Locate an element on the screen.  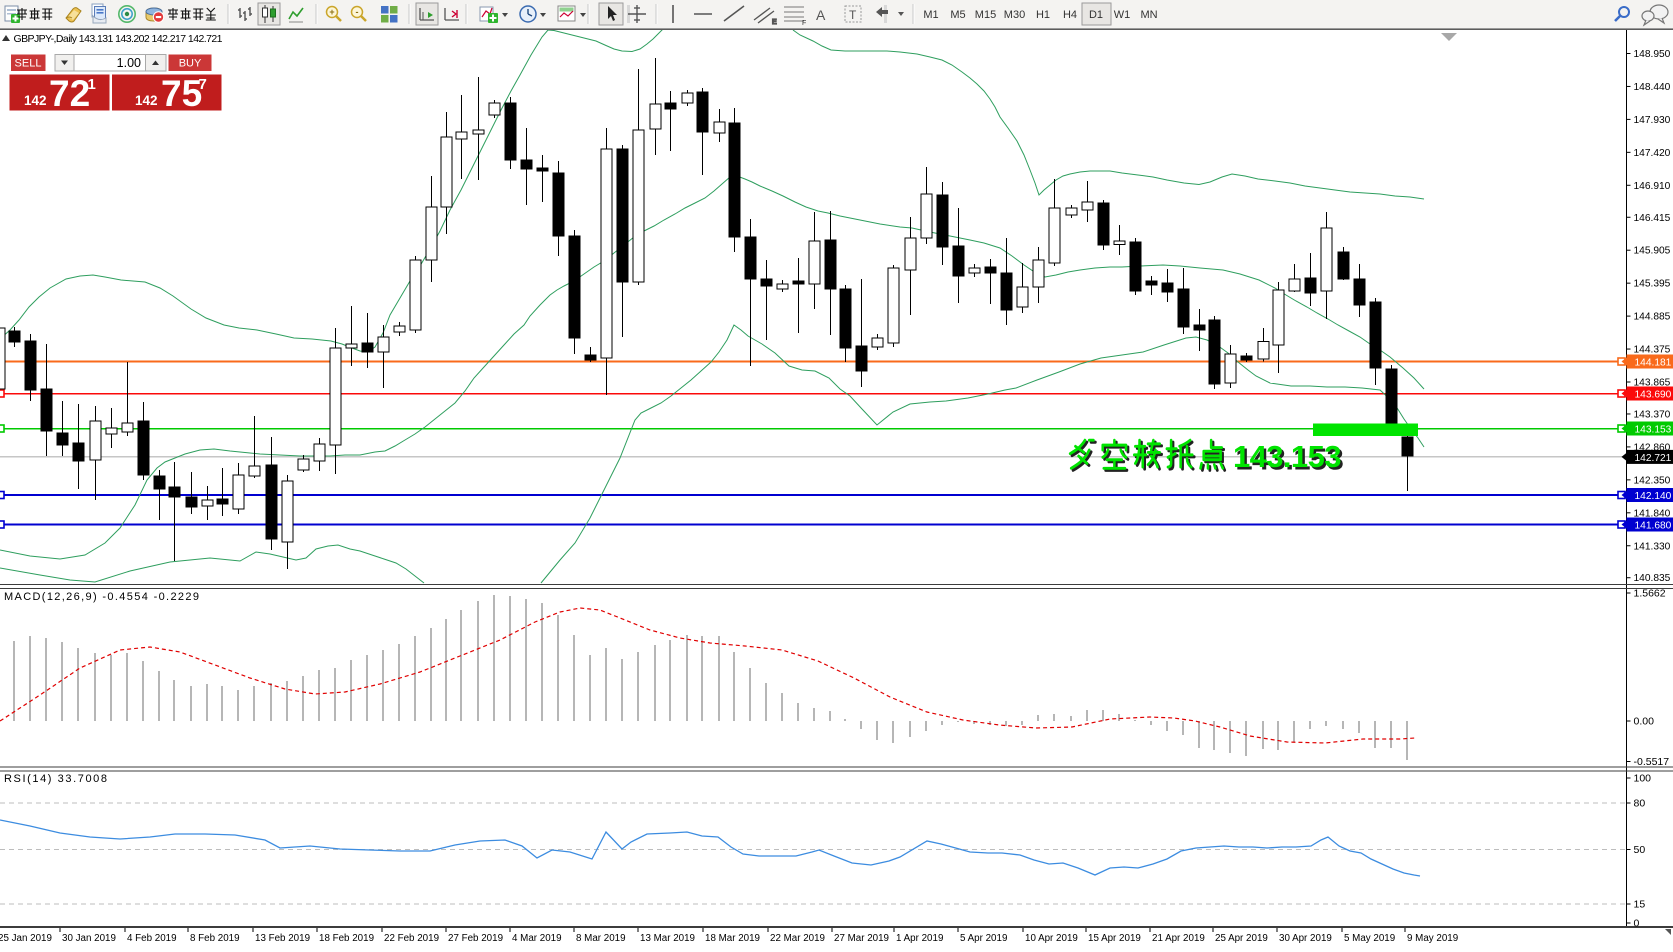
svg-text: F is located at coordinates (804, 23).